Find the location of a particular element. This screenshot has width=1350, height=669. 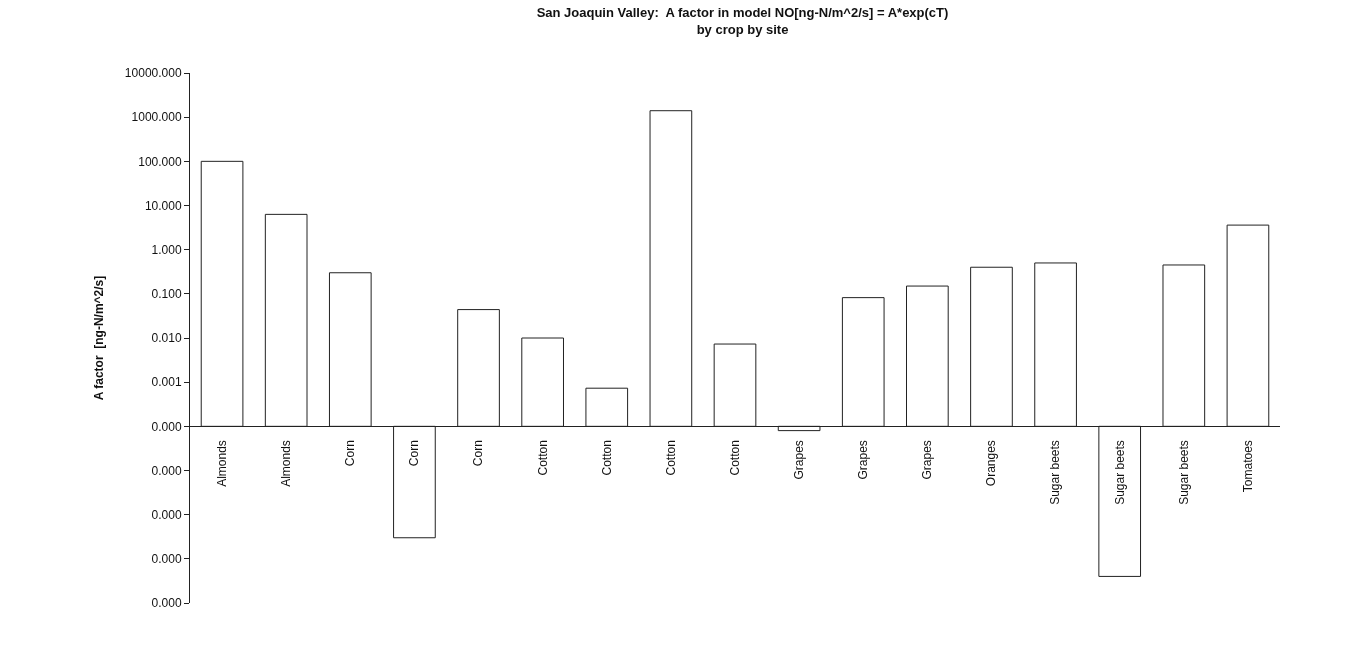

y-tick-label: 0.001 is located at coordinates (166, 382).